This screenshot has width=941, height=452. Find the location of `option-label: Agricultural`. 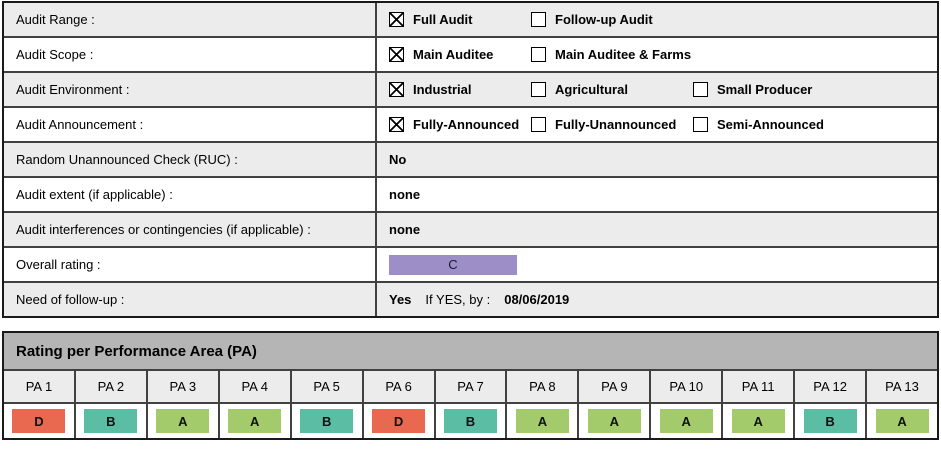

option-label: Agricultural is located at coordinates (591, 89).